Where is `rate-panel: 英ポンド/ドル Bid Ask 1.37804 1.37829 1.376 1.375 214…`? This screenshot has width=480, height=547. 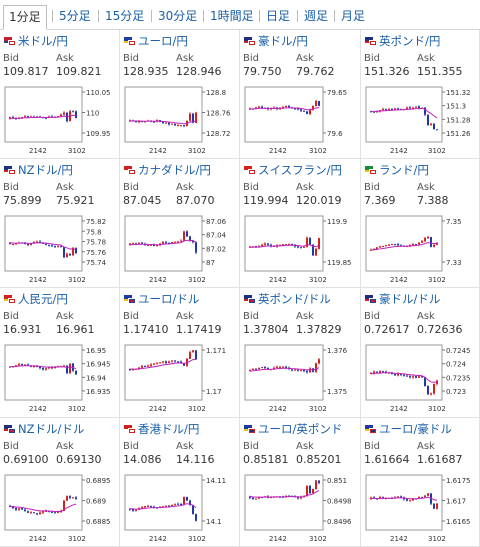 rate-panel: 英ポンド/ドル Bid Ask 1.37804 1.37829 1.376 1.375 214… is located at coordinates (300, 353).